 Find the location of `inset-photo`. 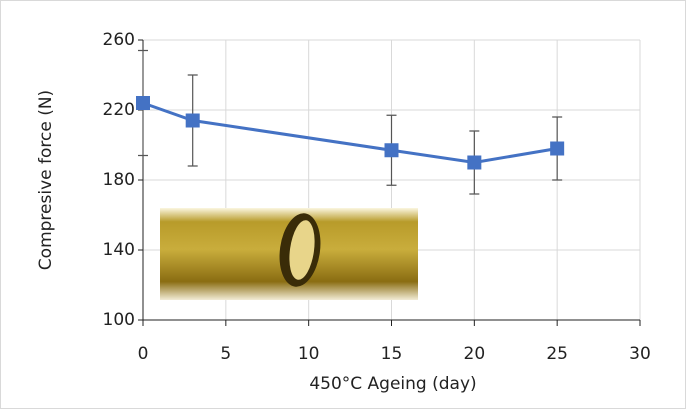

inset-photo is located at coordinates (289, 254).